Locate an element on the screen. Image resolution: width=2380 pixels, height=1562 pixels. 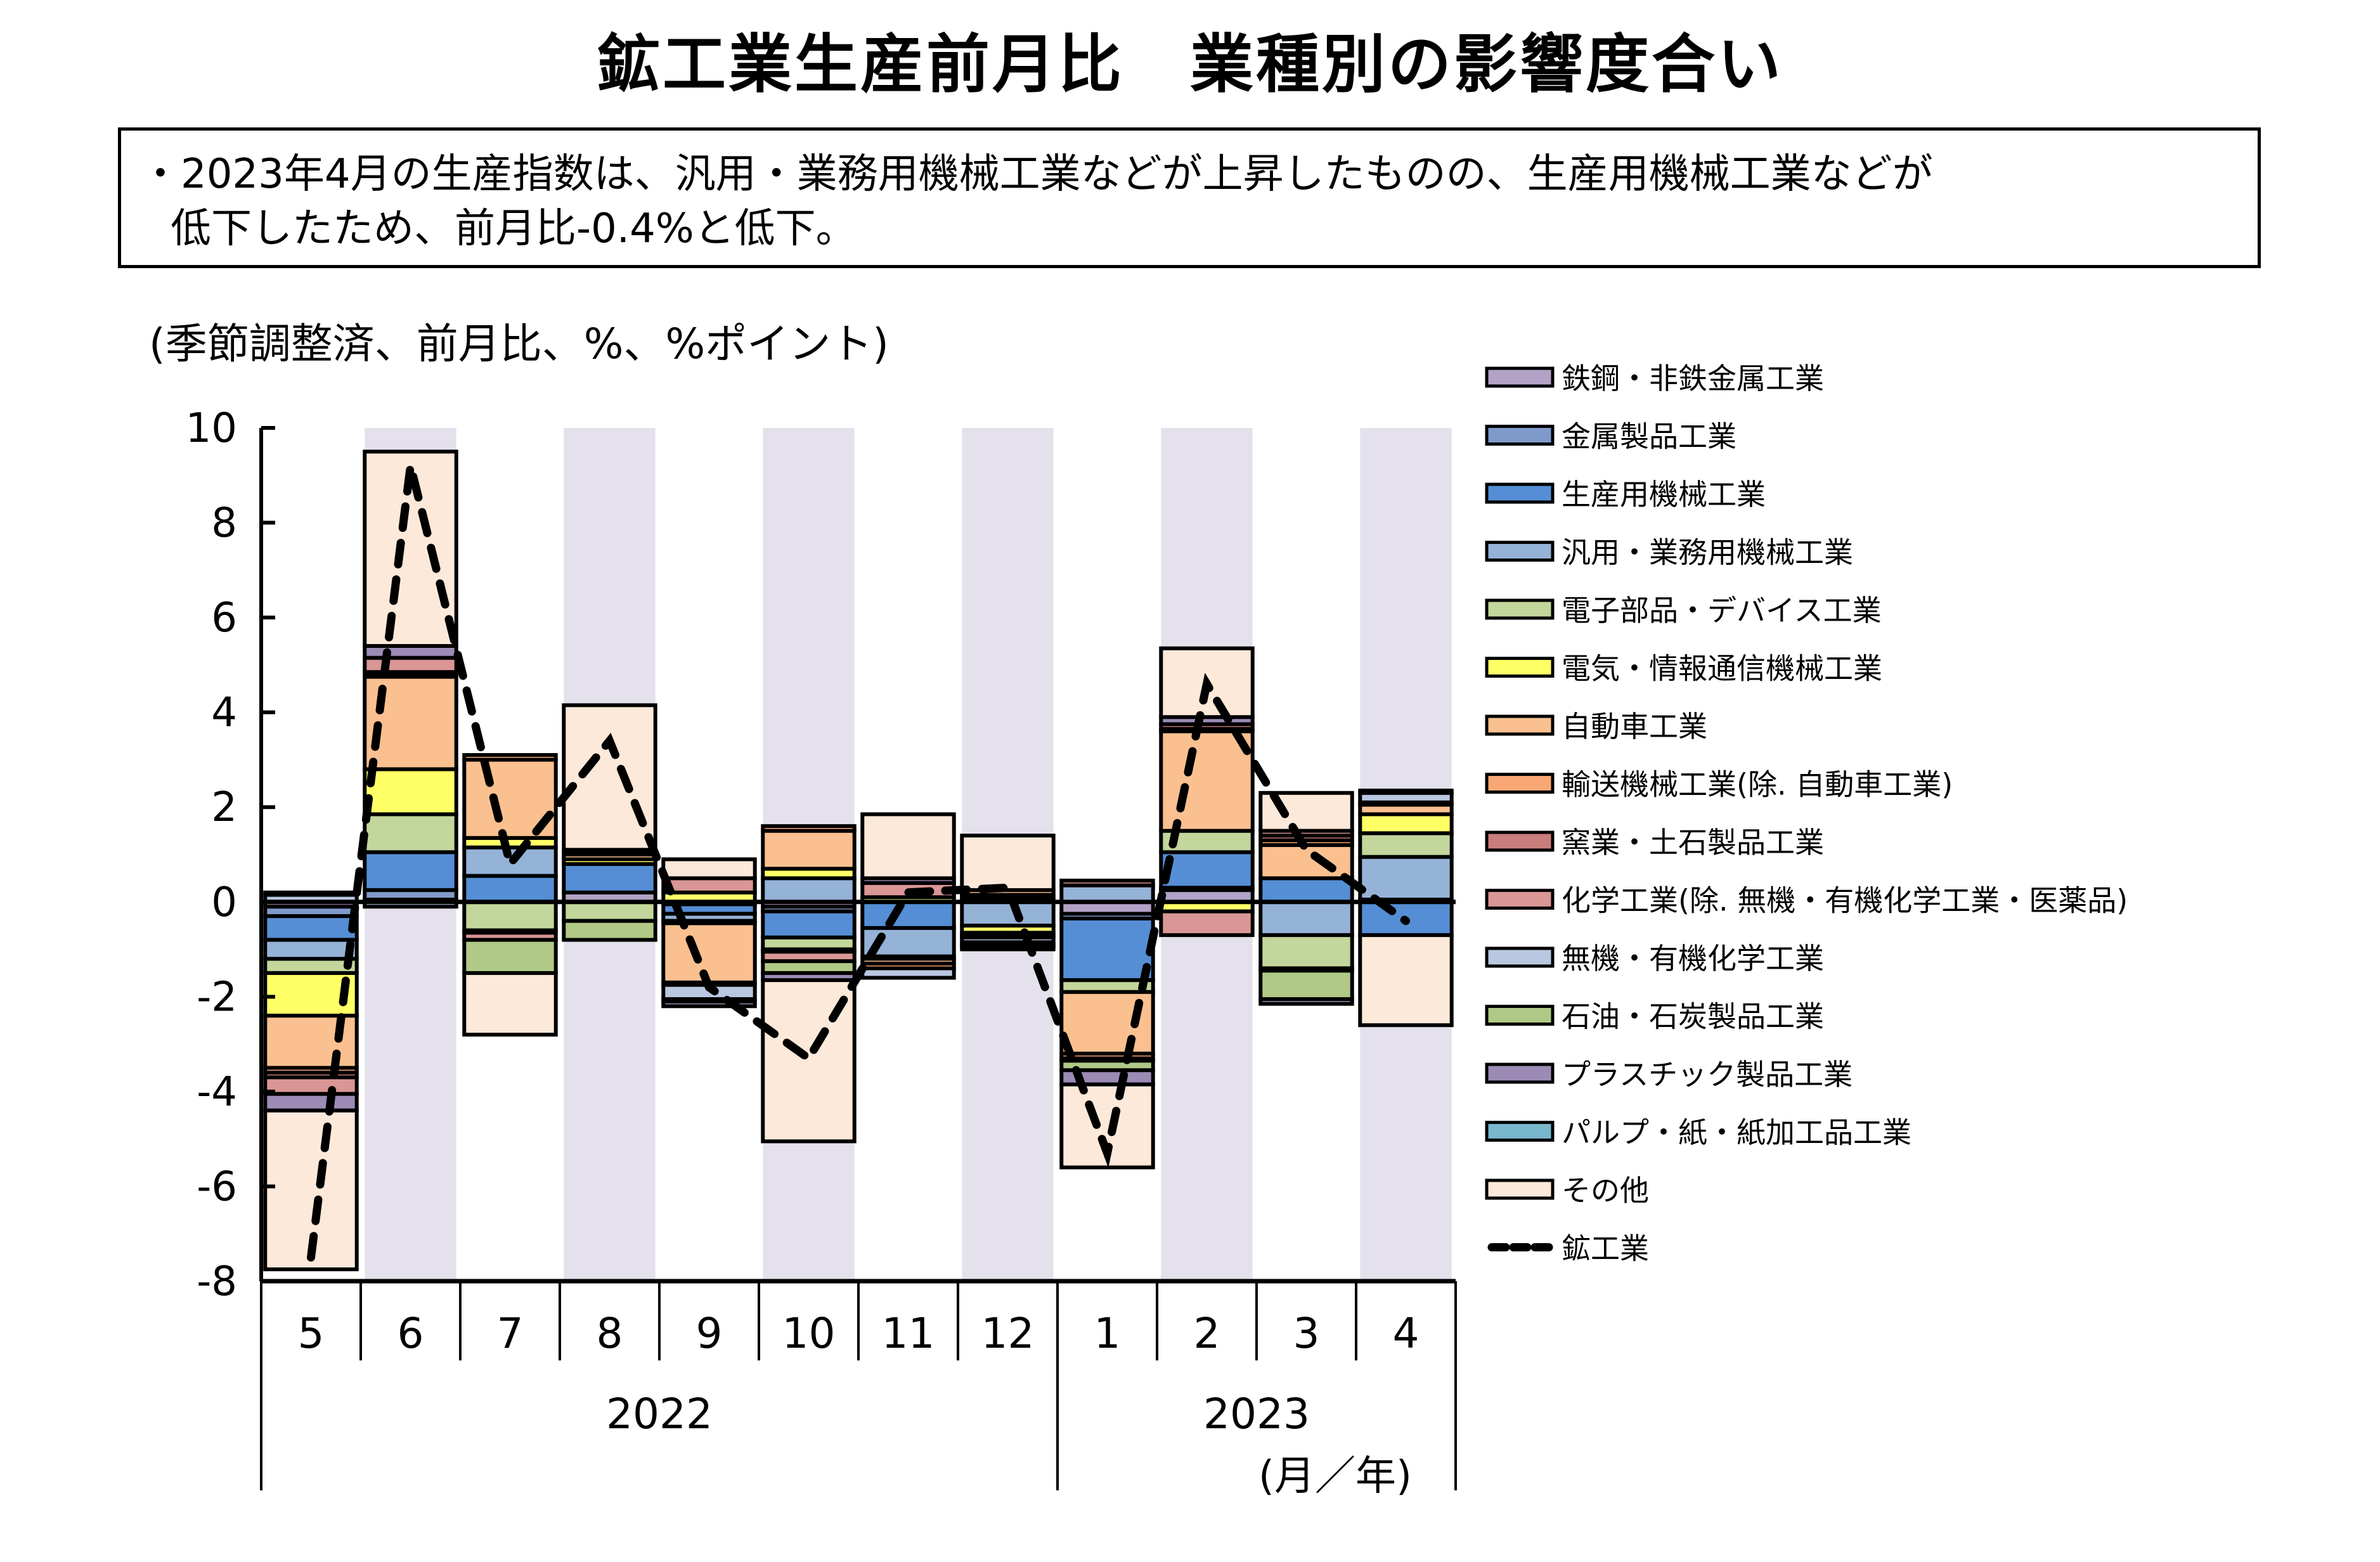
legend-item: 生産用機械工業 is located at coordinates (1625, 494).